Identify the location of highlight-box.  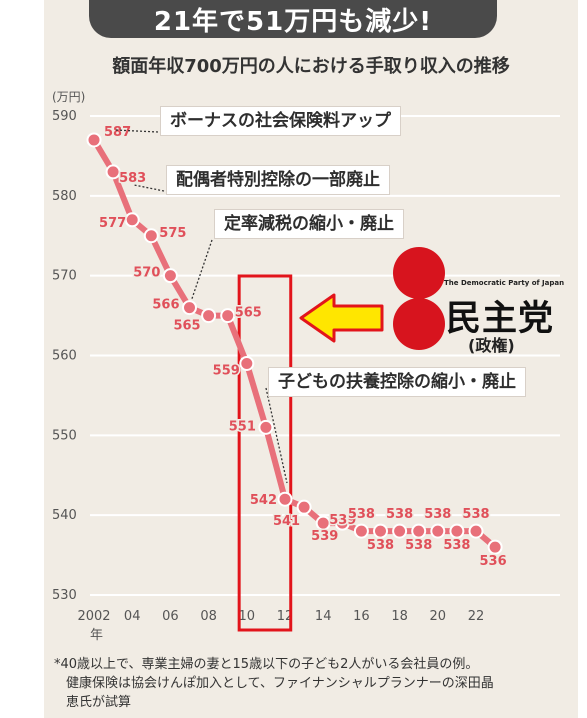
(265, 453).